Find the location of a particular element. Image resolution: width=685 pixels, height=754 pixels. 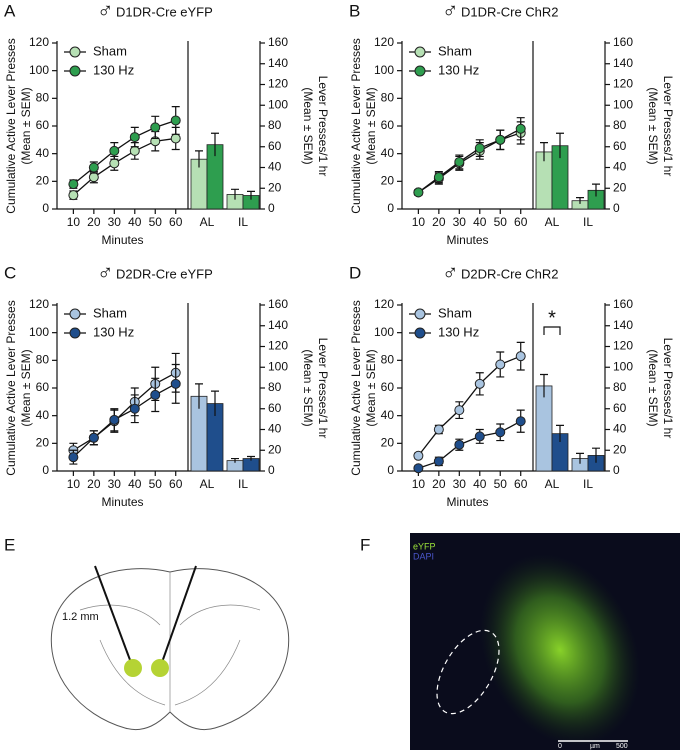

panel-letter: B is located at coordinates (354, 10).